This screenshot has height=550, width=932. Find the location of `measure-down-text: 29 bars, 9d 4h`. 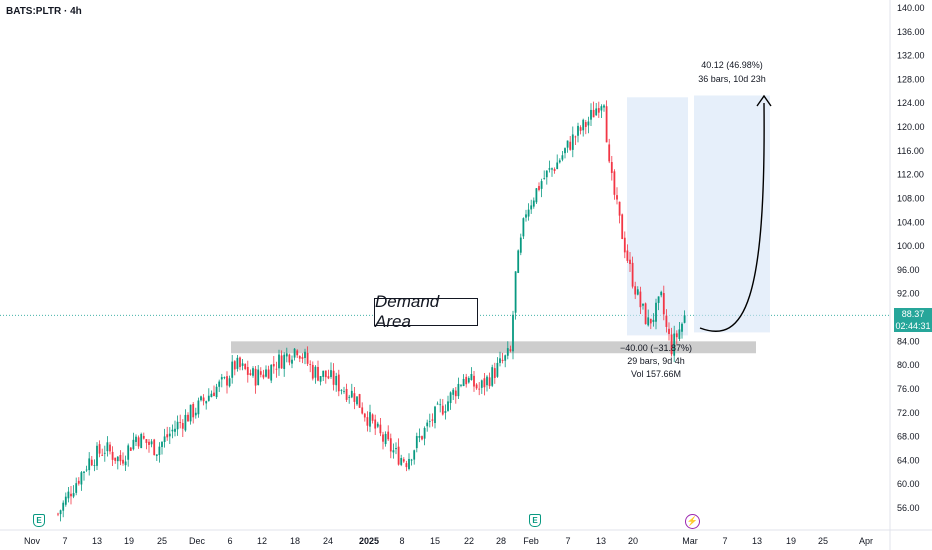

measure-down-text: 29 bars, 9d 4h is located at coordinates (656, 361).